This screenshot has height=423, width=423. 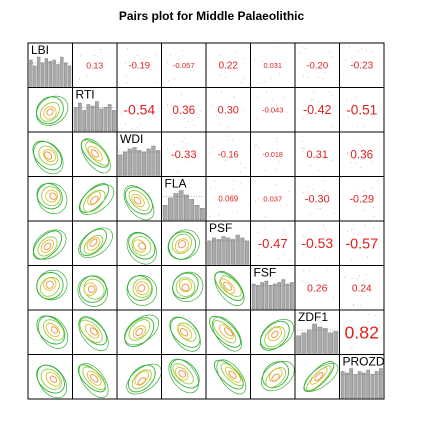 What do you see at coordinates (273, 243) in the screenshot?
I see `panel-r4-c5: -0.47` at bounding box center [273, 243].